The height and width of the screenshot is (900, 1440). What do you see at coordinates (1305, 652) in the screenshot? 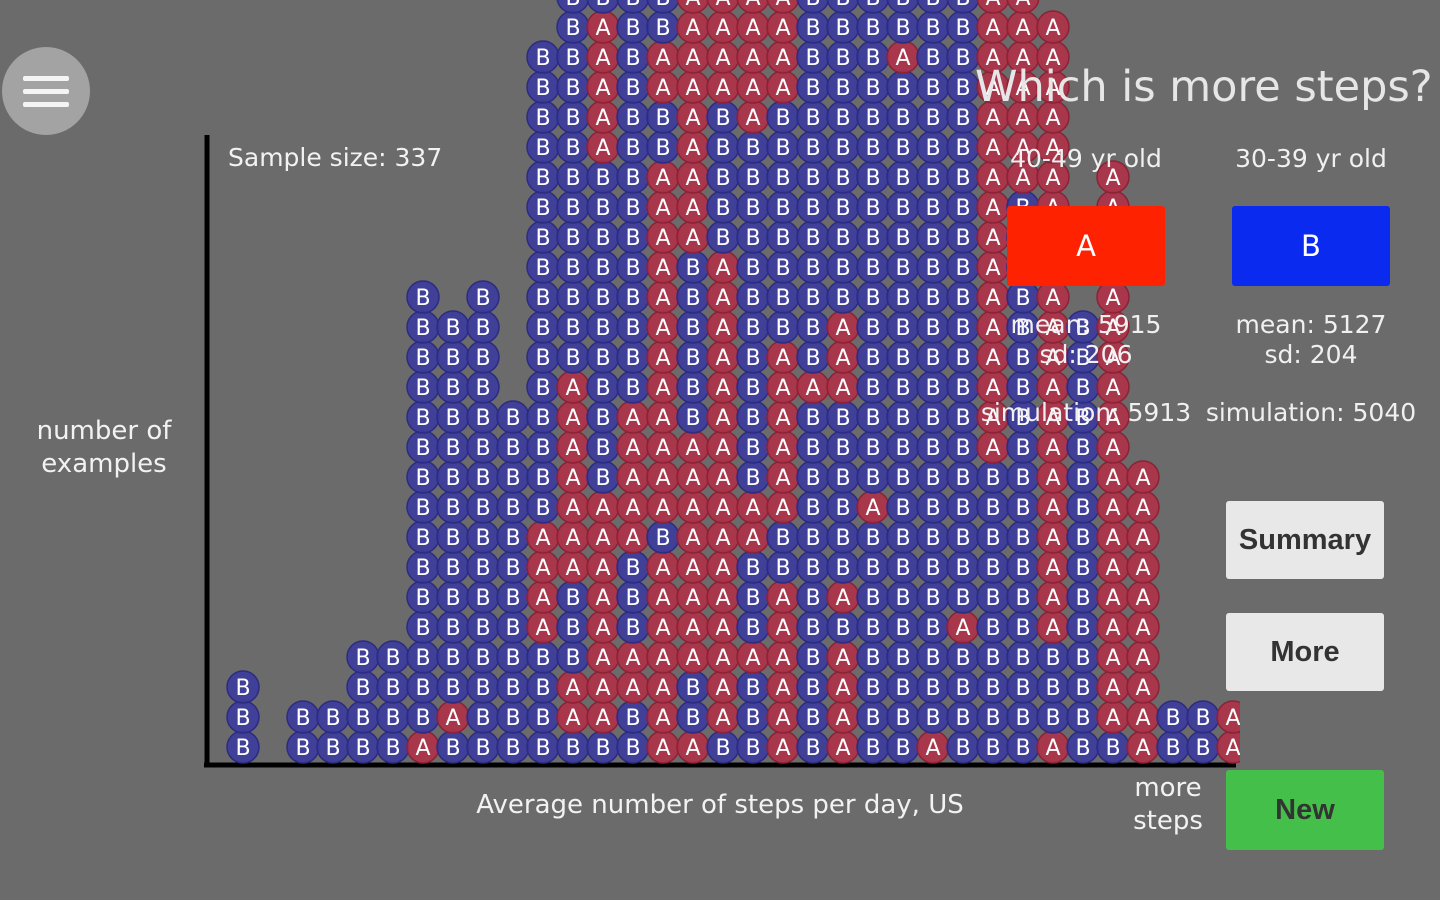
I see `more-button: More` at bounding box center [1305, 652].